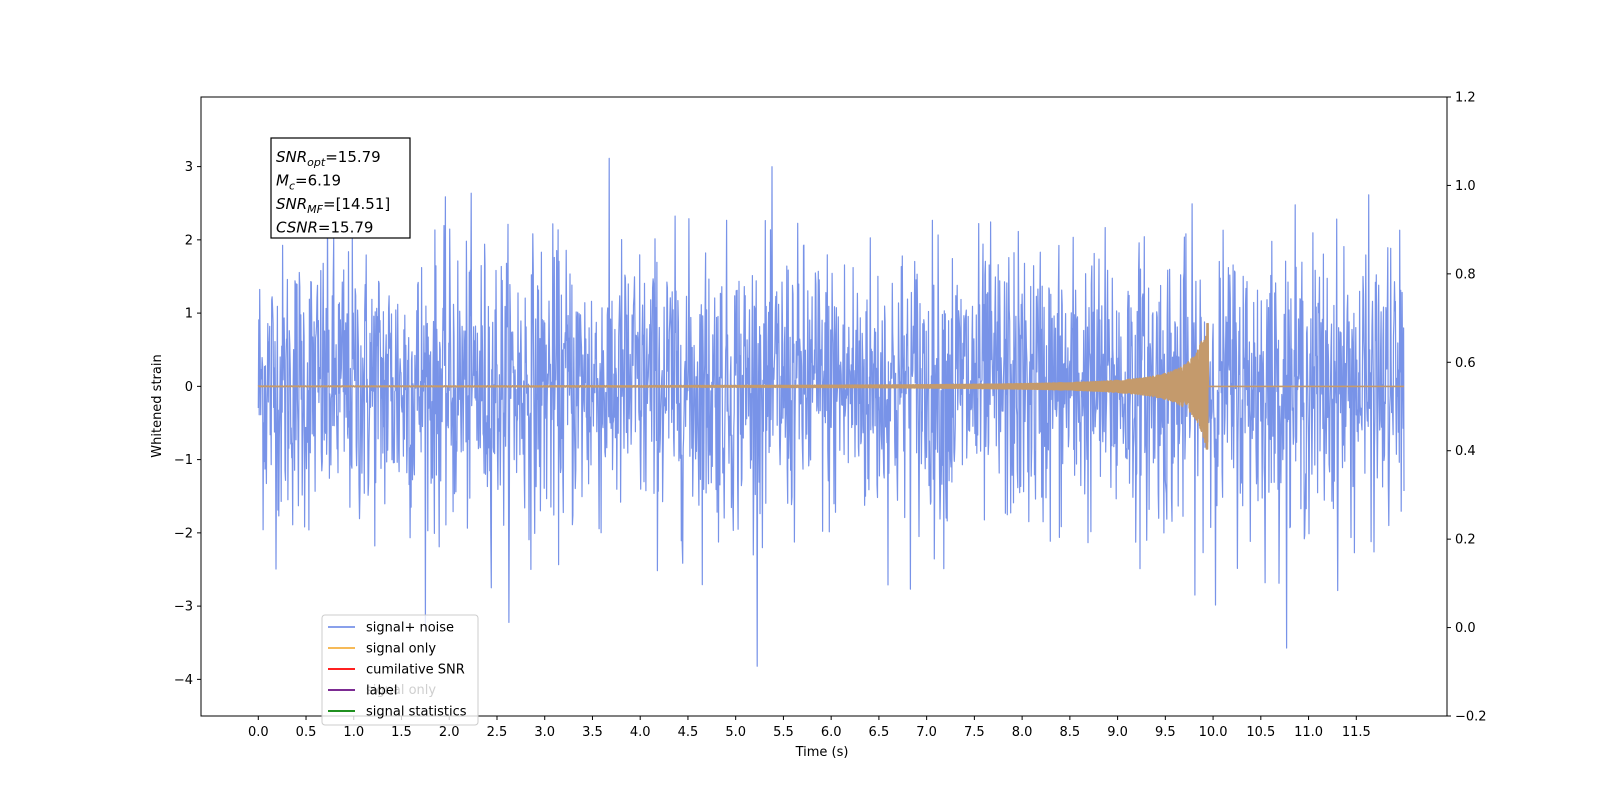  Describe the element at coordinates (1467, 408) in the screenshot. I see `y2-axis-ticks: −0.2 0.0 0.2 0.4 0.6 0.8 1.0 1.2` at that location.